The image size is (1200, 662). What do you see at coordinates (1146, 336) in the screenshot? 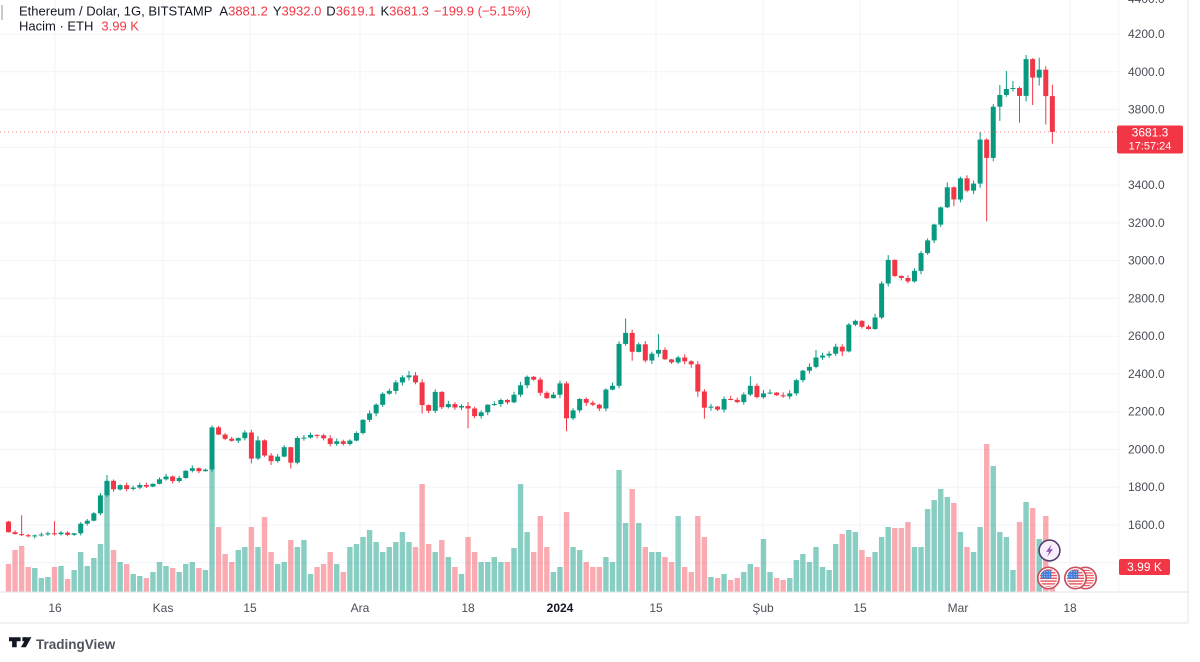
I see `svg-text: 2600.0` at bounding box center [1146, 336].